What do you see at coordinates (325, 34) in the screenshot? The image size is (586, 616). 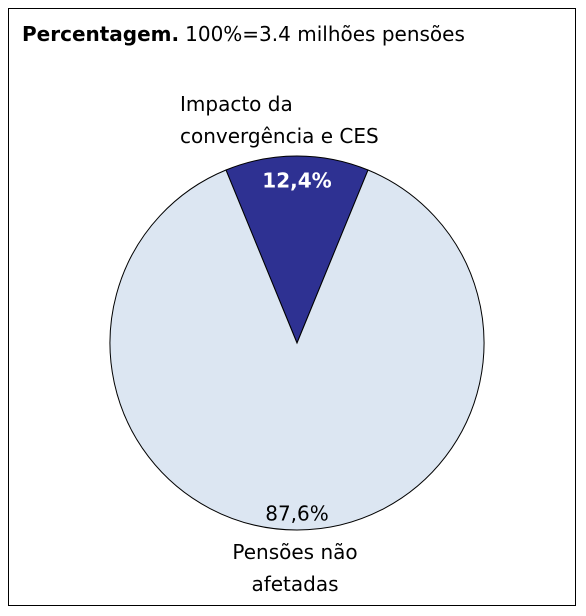 I see `chart-subtitle: 100%=3.4 milhões pensões` at bounding box center [325, 34].